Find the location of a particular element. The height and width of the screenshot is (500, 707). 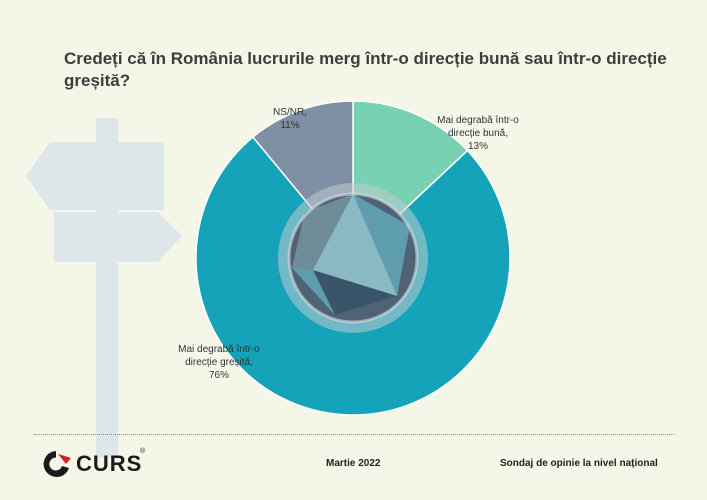

label-wrong: Mai degrabă într-o direcție greșită, 76% is located at coordinates (219, 362).